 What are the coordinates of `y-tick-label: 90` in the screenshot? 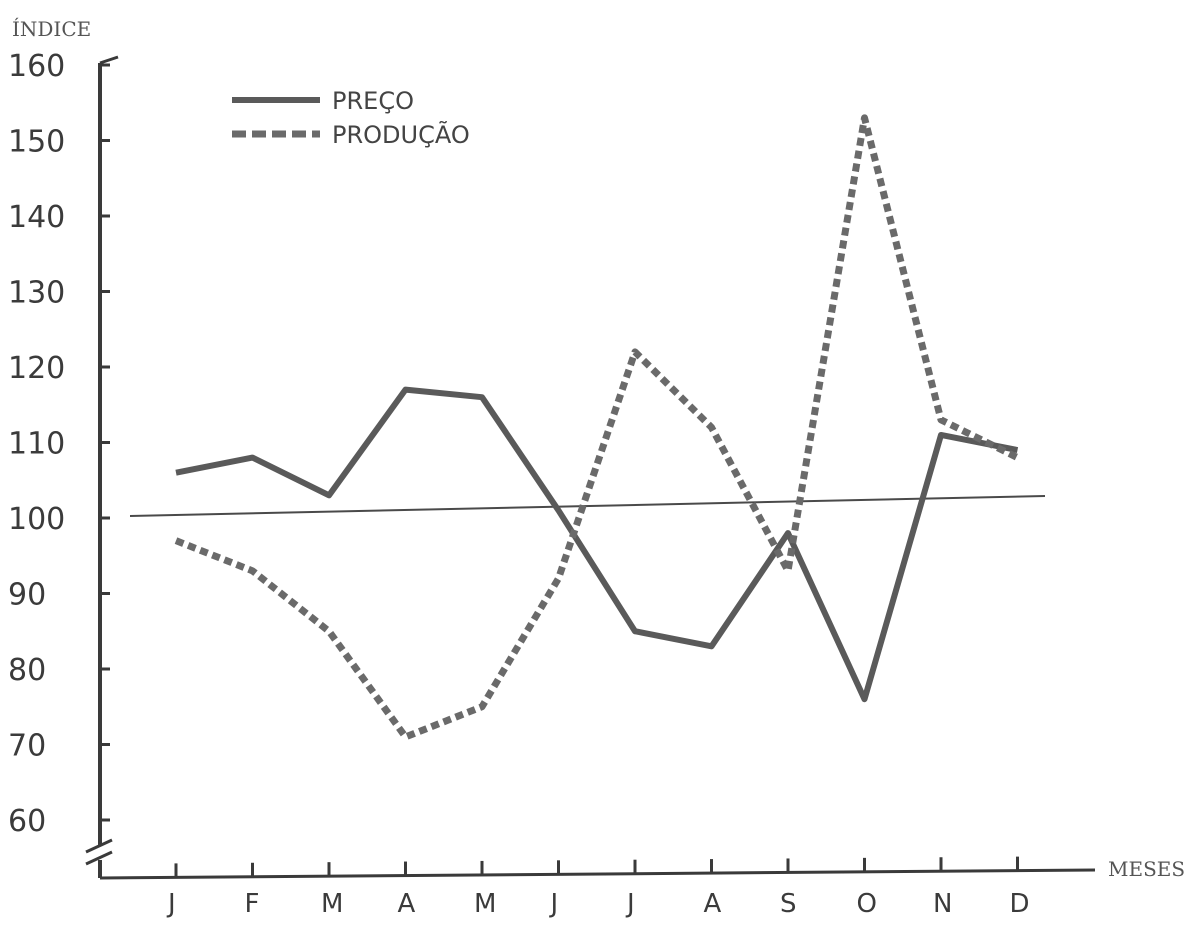 It's located at (27, 595).